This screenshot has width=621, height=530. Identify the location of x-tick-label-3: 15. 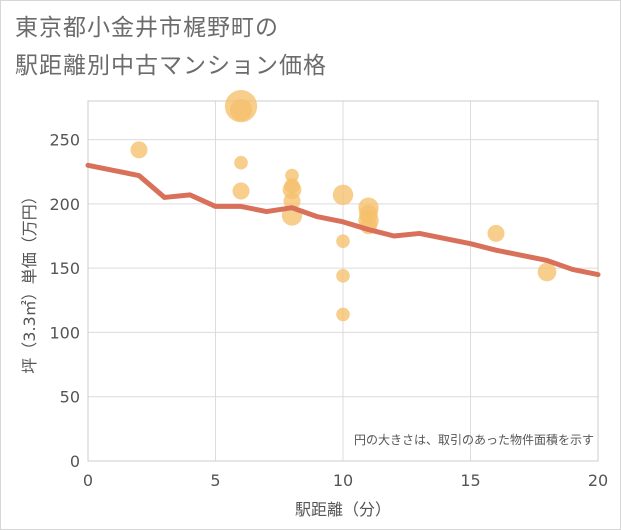
(470, 480).